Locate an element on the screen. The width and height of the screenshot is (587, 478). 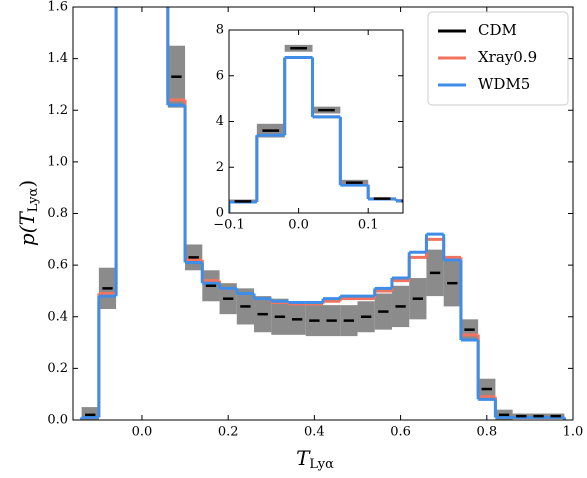
x-tick-label: −0.1 is located at coordinates (229, 225).